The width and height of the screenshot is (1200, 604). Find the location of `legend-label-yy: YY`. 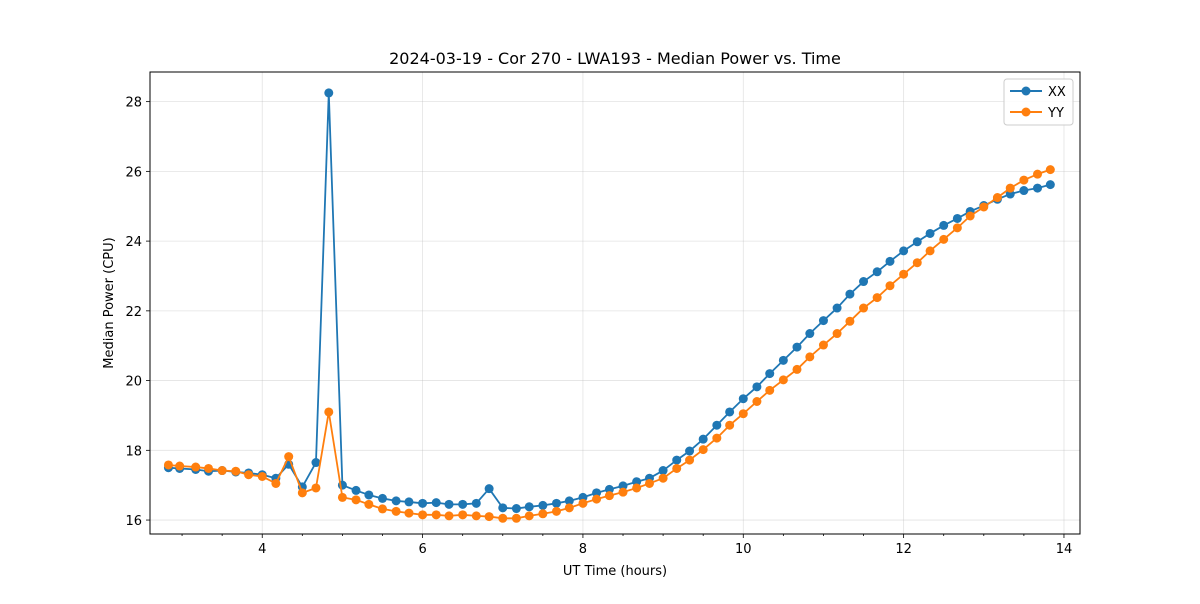

legend-label-yy: YY is located at coordinates (1055, 113).